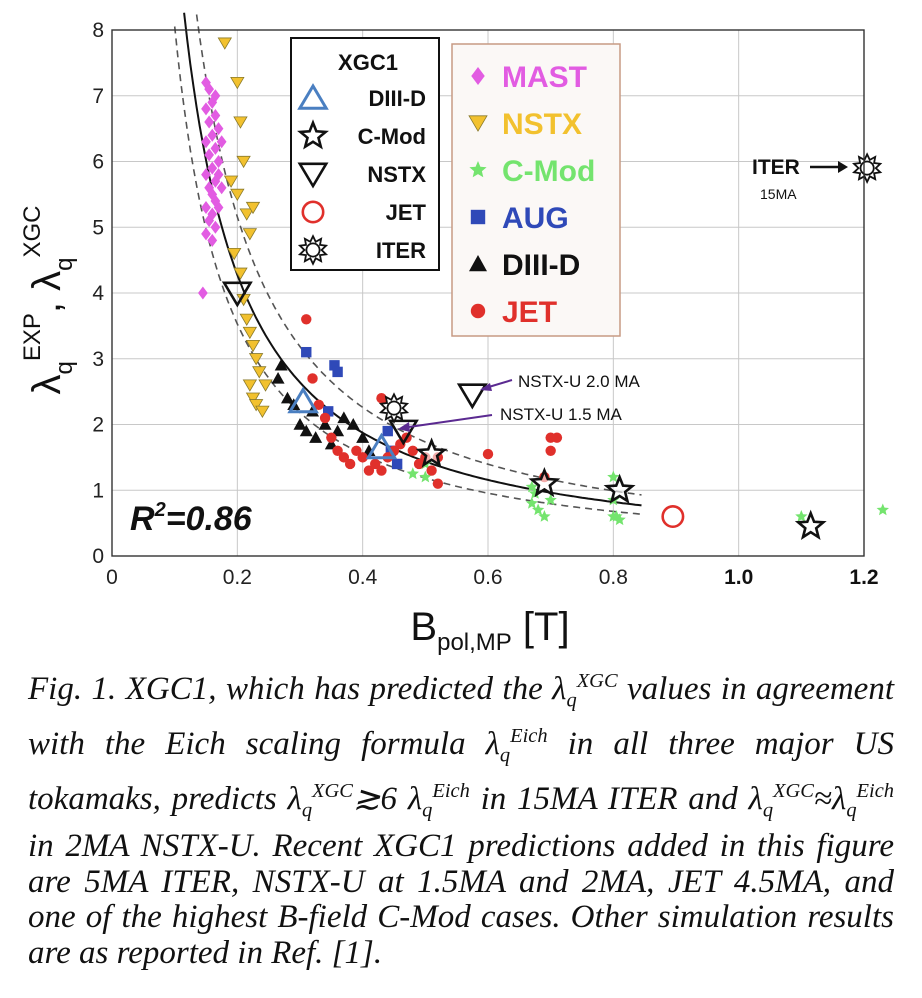 This screenshot has width=922, height=998. Describe the element at coordinates (47, 292) in the screenshot. I see `y-label-lambda-2: , λ` at that location.